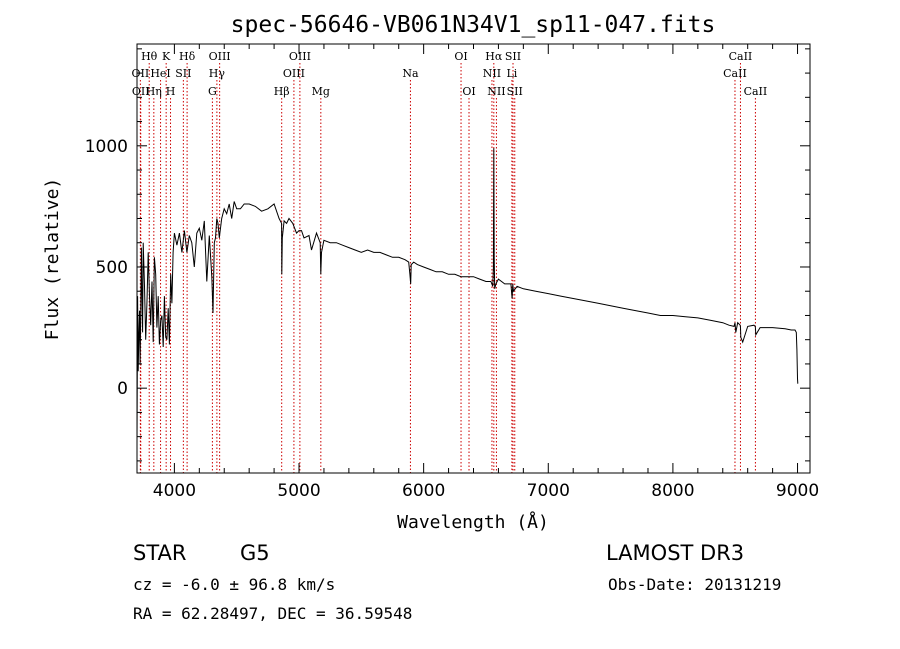 This screenshot has width=900, height=649. Describe the element at coordinates (735, 73) in the screenshot. I see `line-label-26: CaII` at that location.